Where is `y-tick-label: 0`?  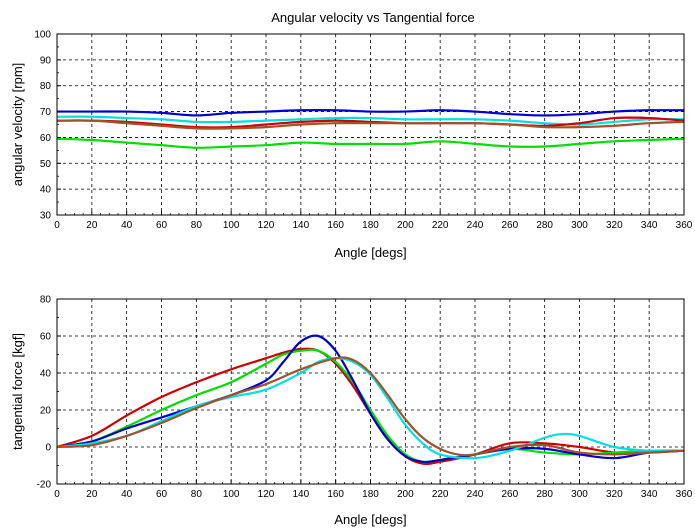 y-tick-label: 0 is located at coordinates (48, 448).